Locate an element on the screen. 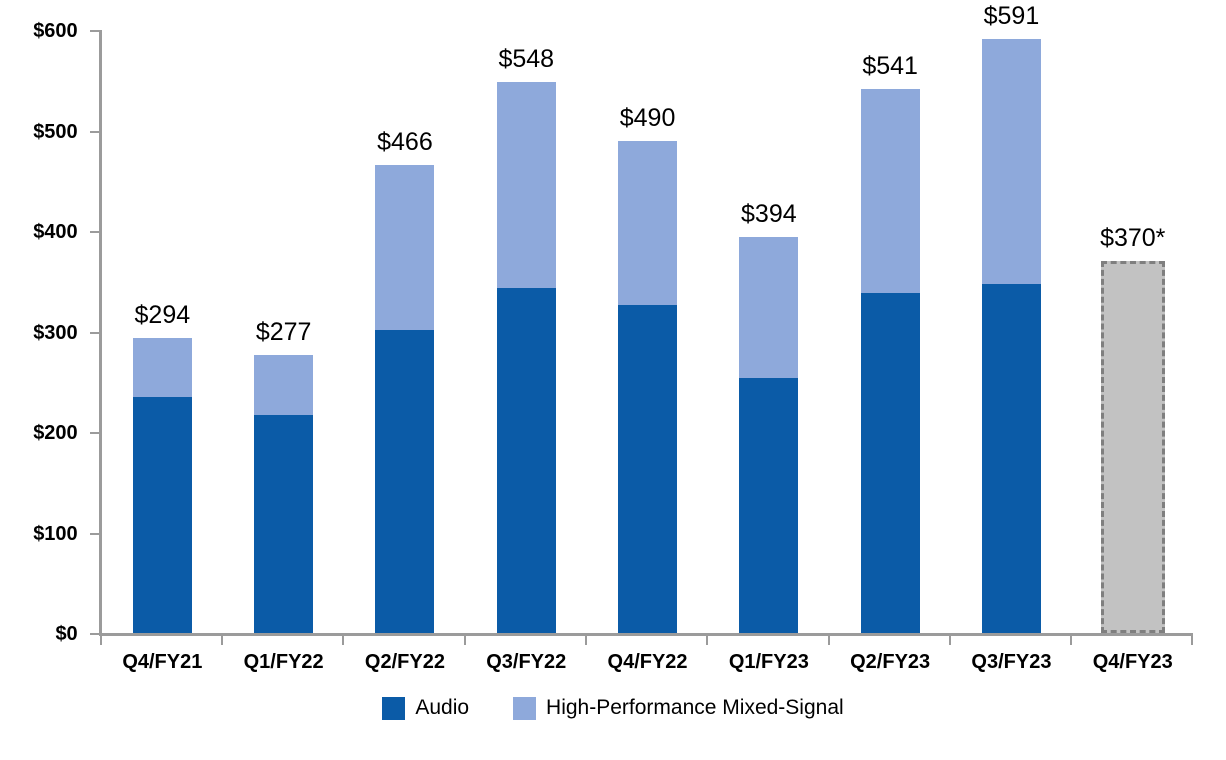 The height and width of the screenshot is (760, 1226). x-tick-label: Q4/FY21 is located at coordinates (162, 662).